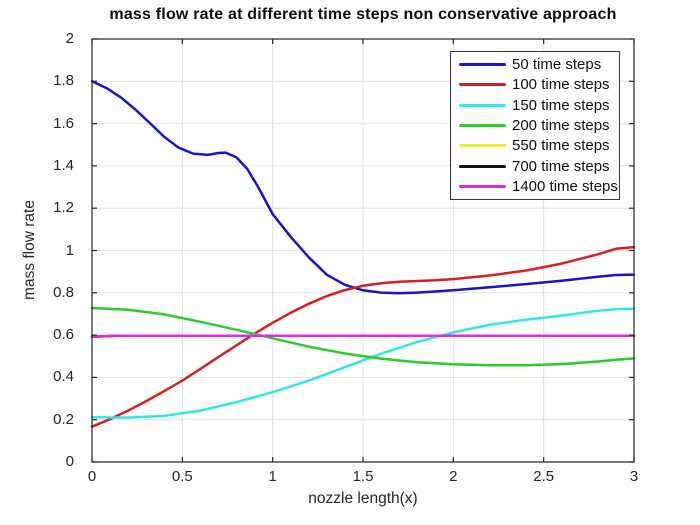 This screenshot has height=525, width=700. Describe the element at coordinates (63, 377) in the screenshot. I see `y-tick-label: 0.4` at that location.